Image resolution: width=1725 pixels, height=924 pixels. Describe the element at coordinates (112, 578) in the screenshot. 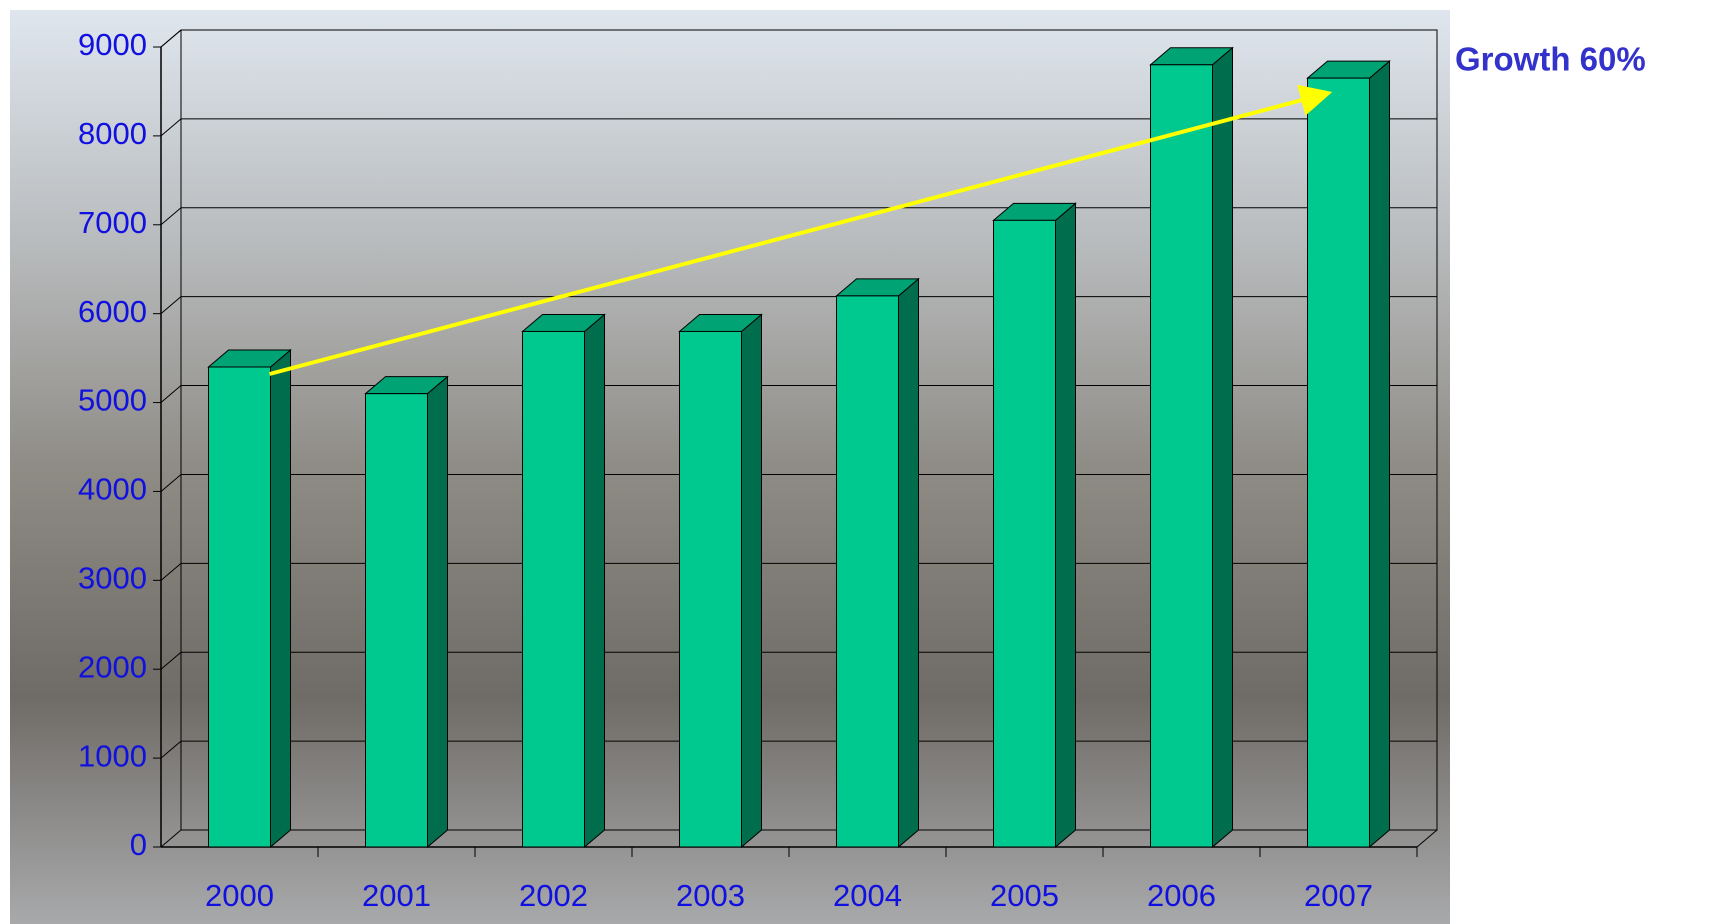

I see `y-tick-label: 3000` at that location.